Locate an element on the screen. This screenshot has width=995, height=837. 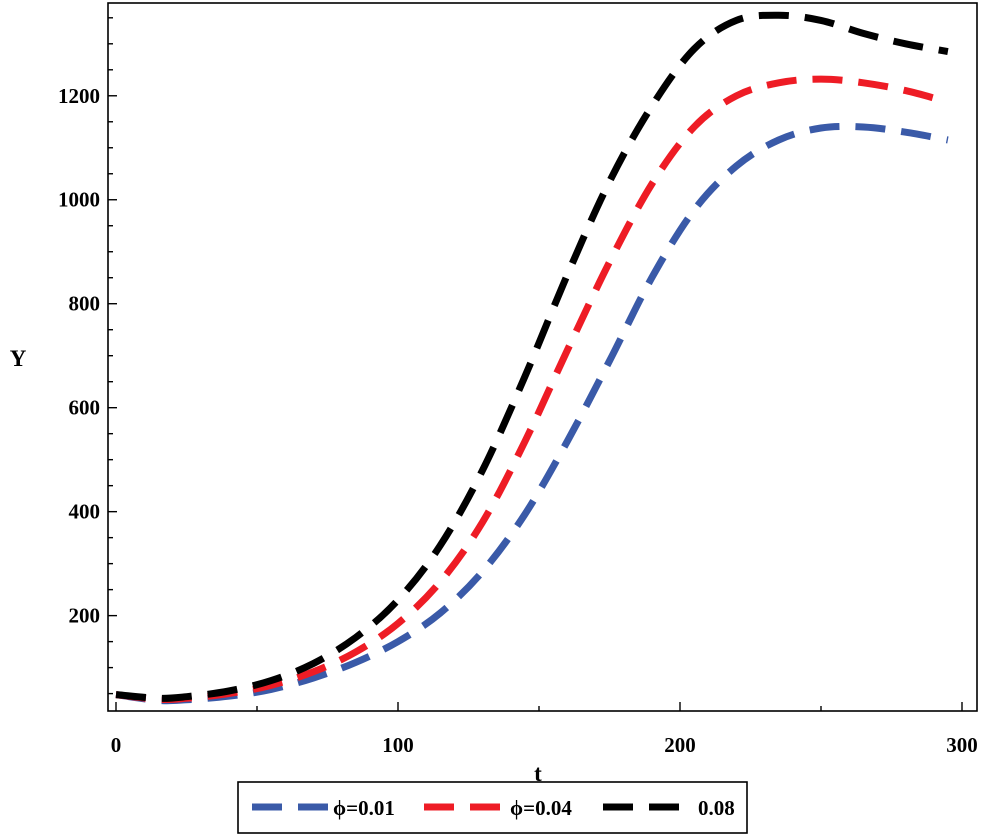
y-tick-label: 400 is located at coordinates (85, 512).